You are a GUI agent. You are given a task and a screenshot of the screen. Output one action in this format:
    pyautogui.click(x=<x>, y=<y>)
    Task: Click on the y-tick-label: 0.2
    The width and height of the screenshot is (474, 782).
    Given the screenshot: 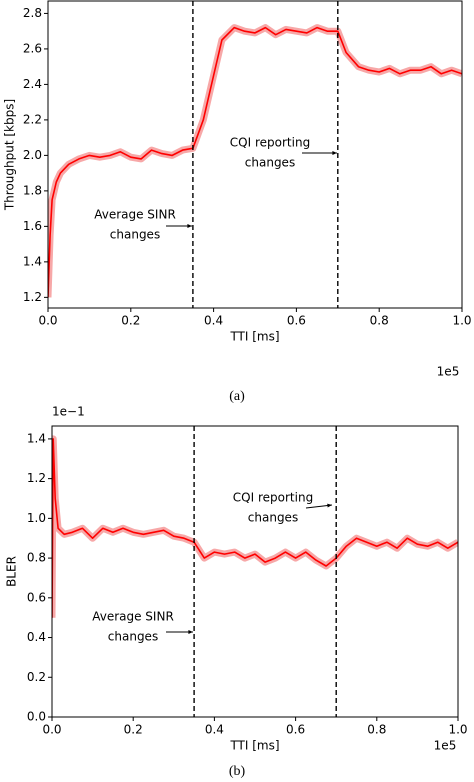 What is the action you would take?
    pyautogui.click(x=36, y=677)
    